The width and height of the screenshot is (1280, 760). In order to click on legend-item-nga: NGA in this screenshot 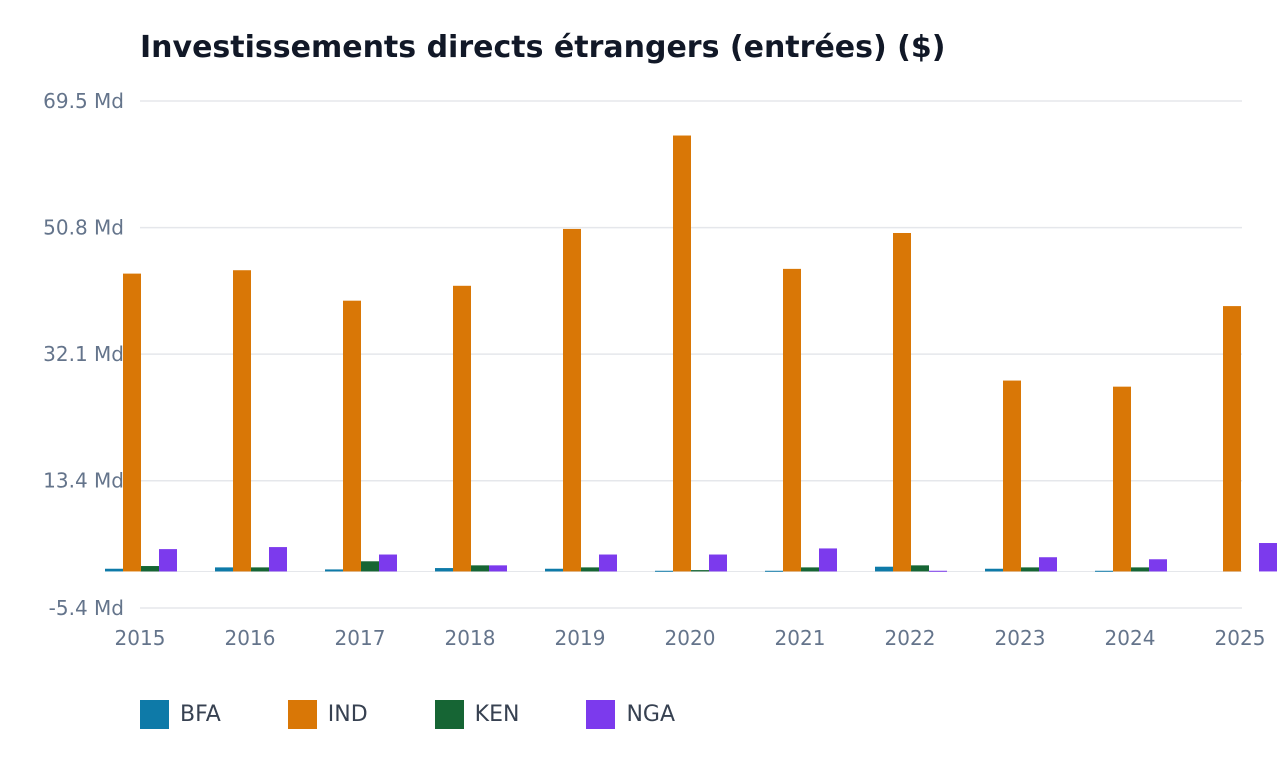, I will do `click(630, 714)`.